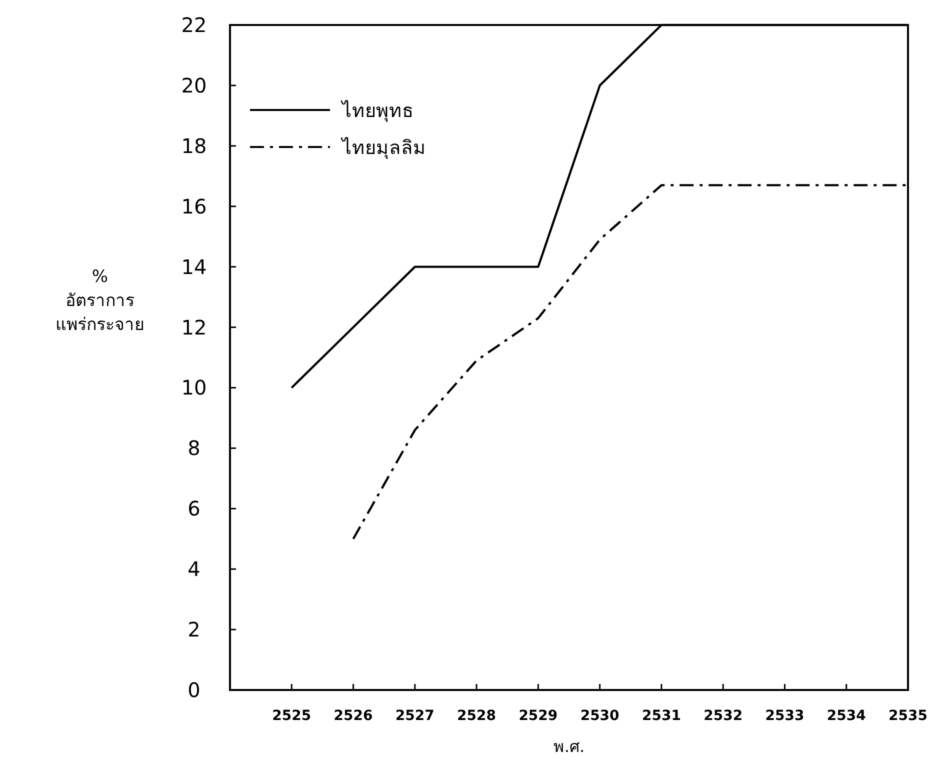 The height and width of the screenshot is (772, 934). Describe the element at coordinates (600, 716) in the screenshot. I see `x-tick-label: 2530` at that location.